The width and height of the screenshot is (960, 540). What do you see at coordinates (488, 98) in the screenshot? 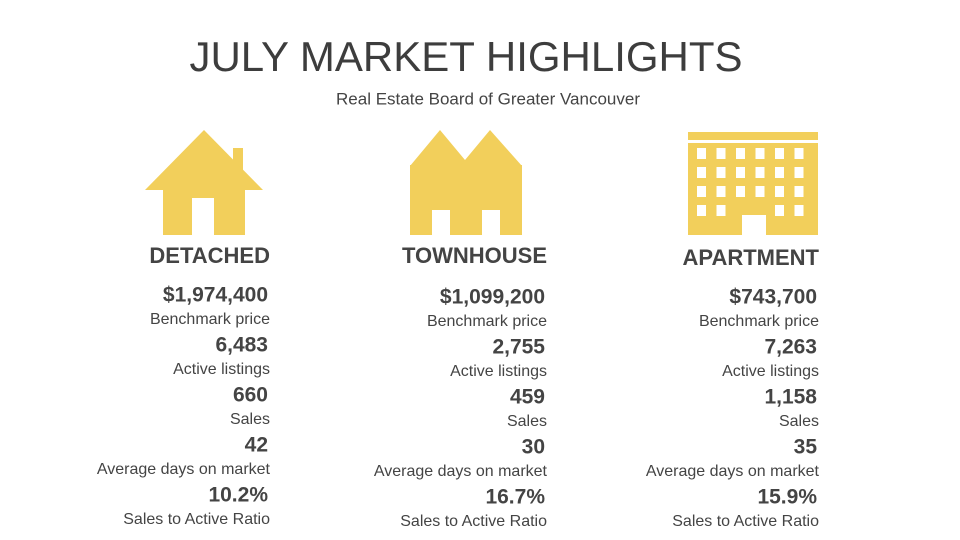
I see `subtitle: Real Estate Board of Greater Vancouver` at bounding box center [488, 98].